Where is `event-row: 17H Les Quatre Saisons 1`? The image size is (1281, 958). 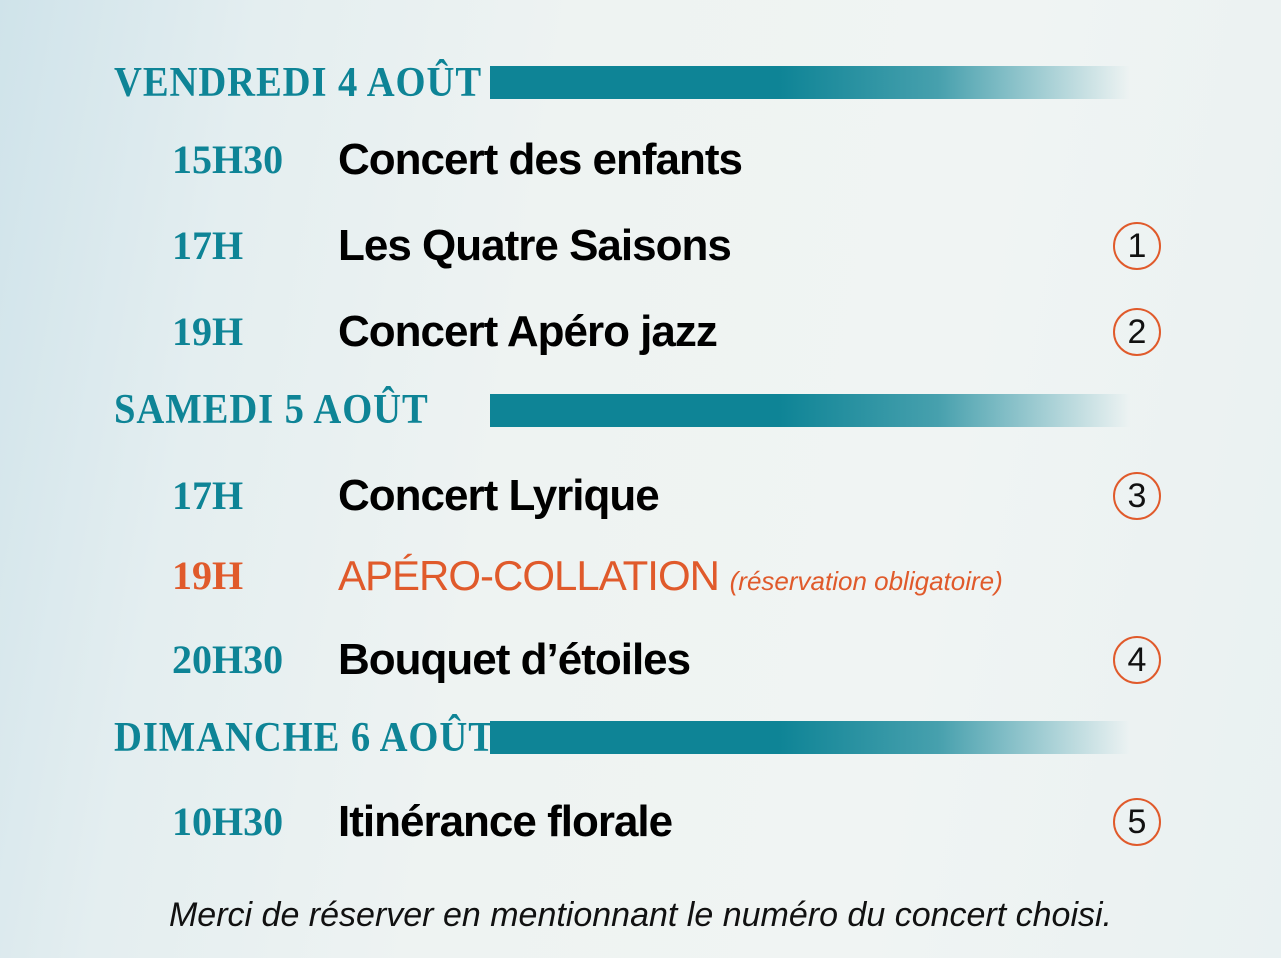
event-row: 17H Les Quatre Saisons 1 is located at coordinates (640, 246).